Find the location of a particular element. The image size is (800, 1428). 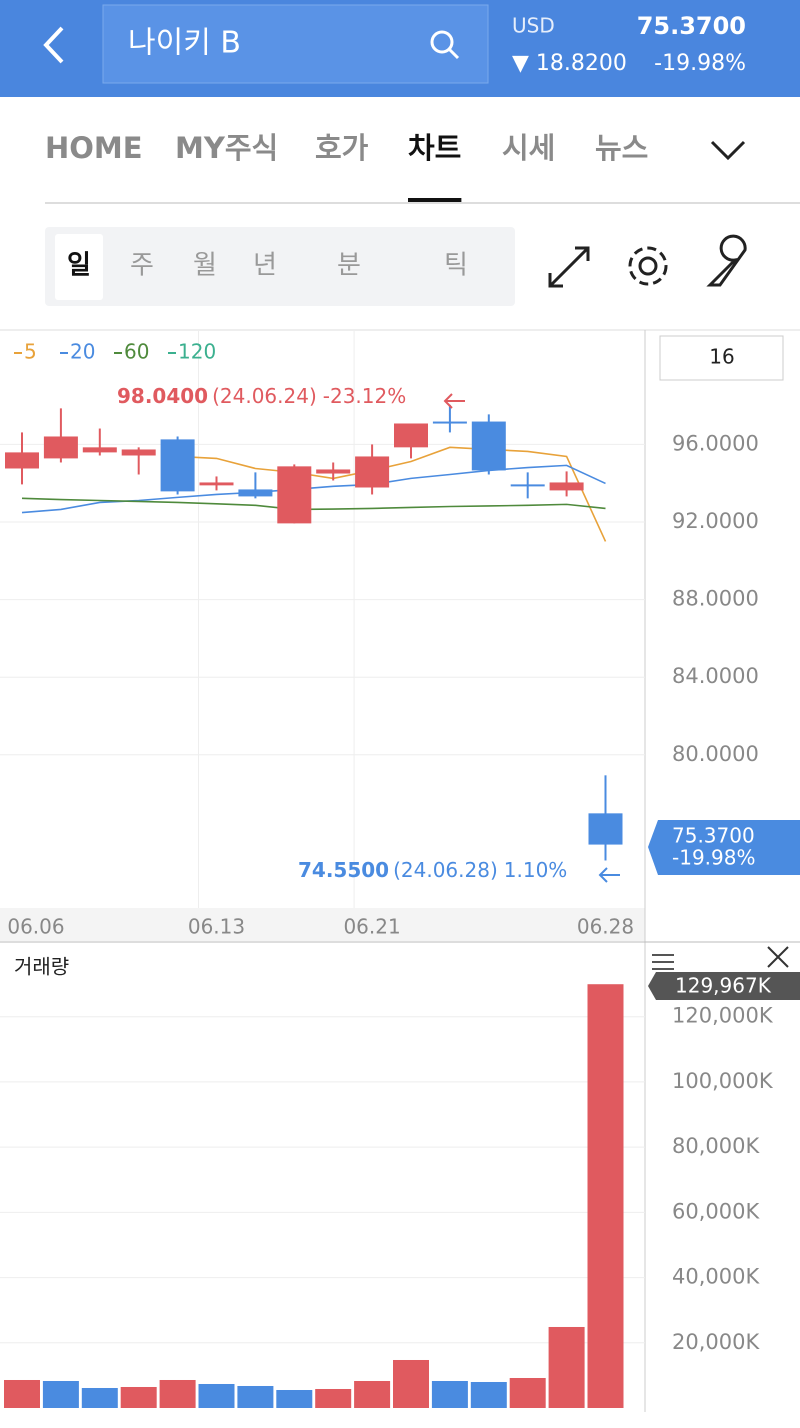

search-box is located at coordinates (295, 44).